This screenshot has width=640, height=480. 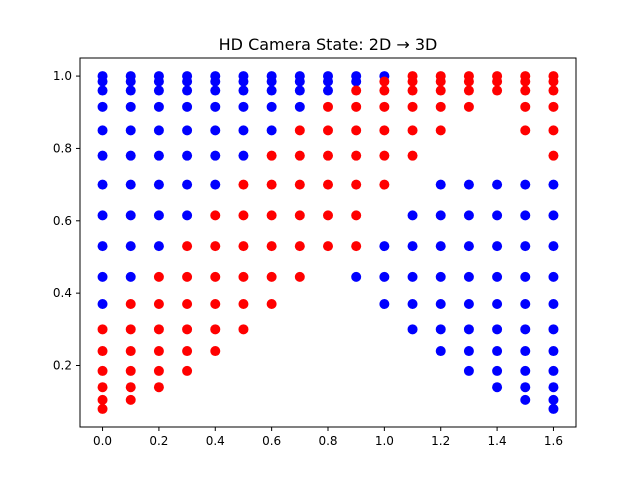 I want to click on x-tick-label: 1.6, so click(x=553, y=441).